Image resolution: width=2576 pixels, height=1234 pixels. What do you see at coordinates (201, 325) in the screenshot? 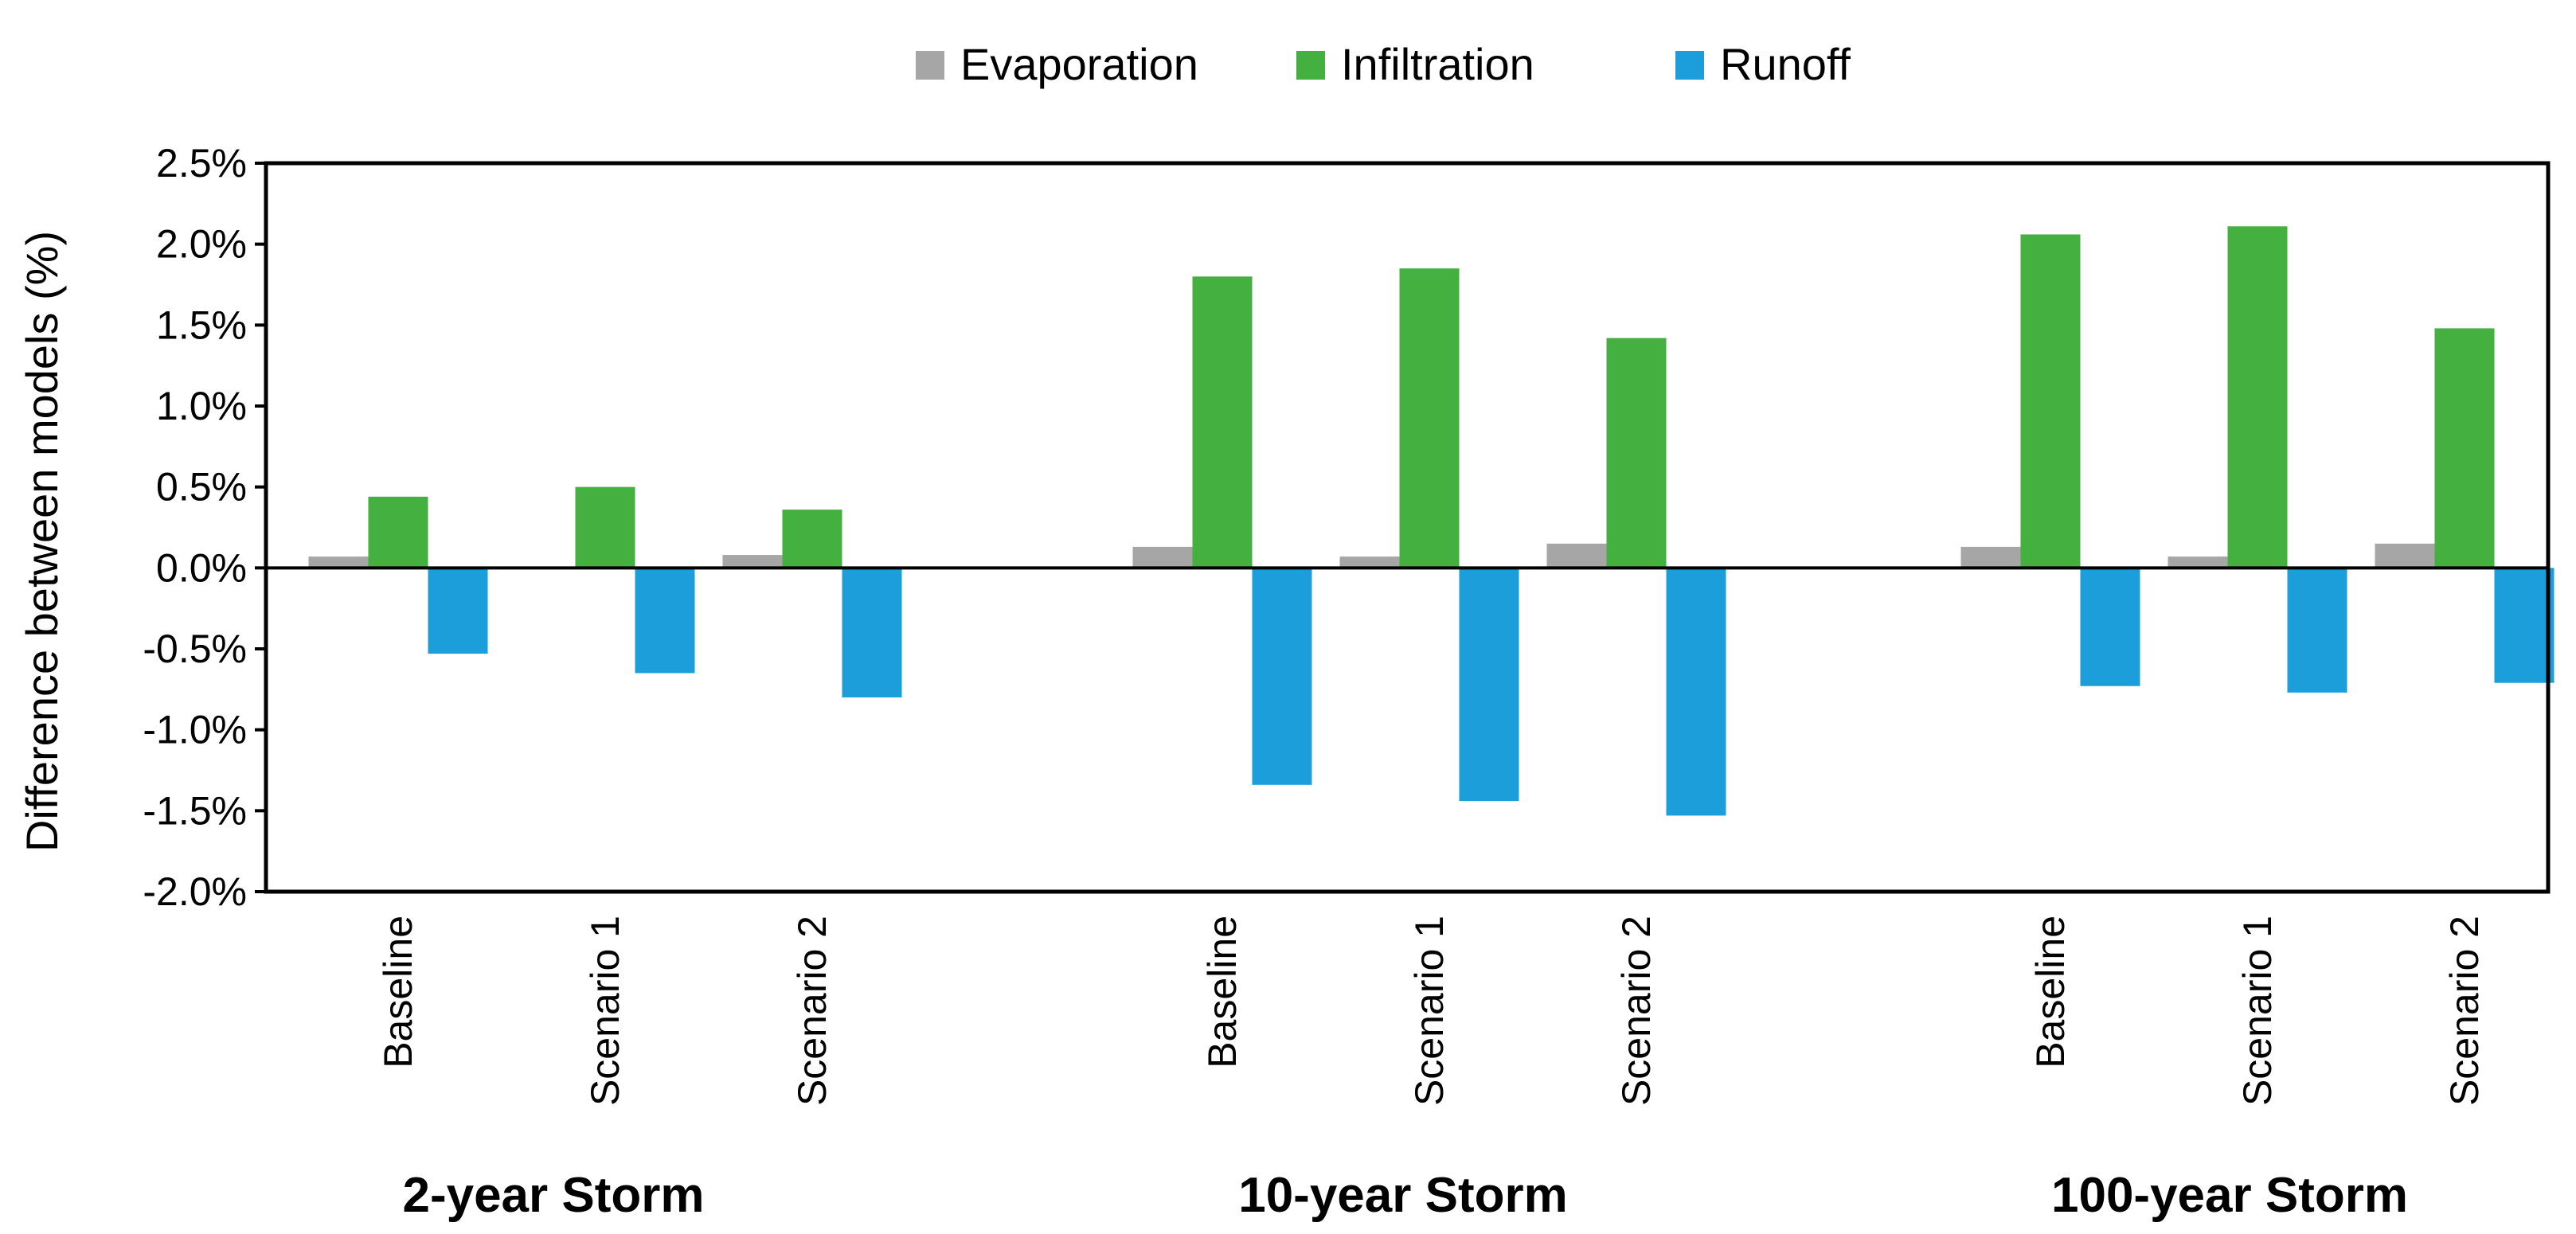
I see `y-tick-label: 1.5%` at bounding box center [201, 325].